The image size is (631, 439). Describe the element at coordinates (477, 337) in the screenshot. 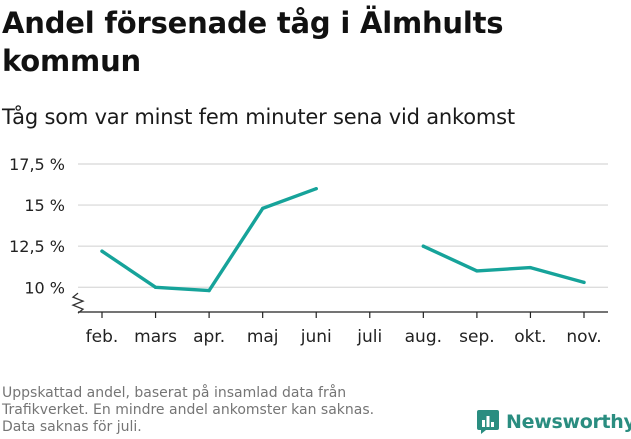

I see `x-tick-label: sep.` at that location.